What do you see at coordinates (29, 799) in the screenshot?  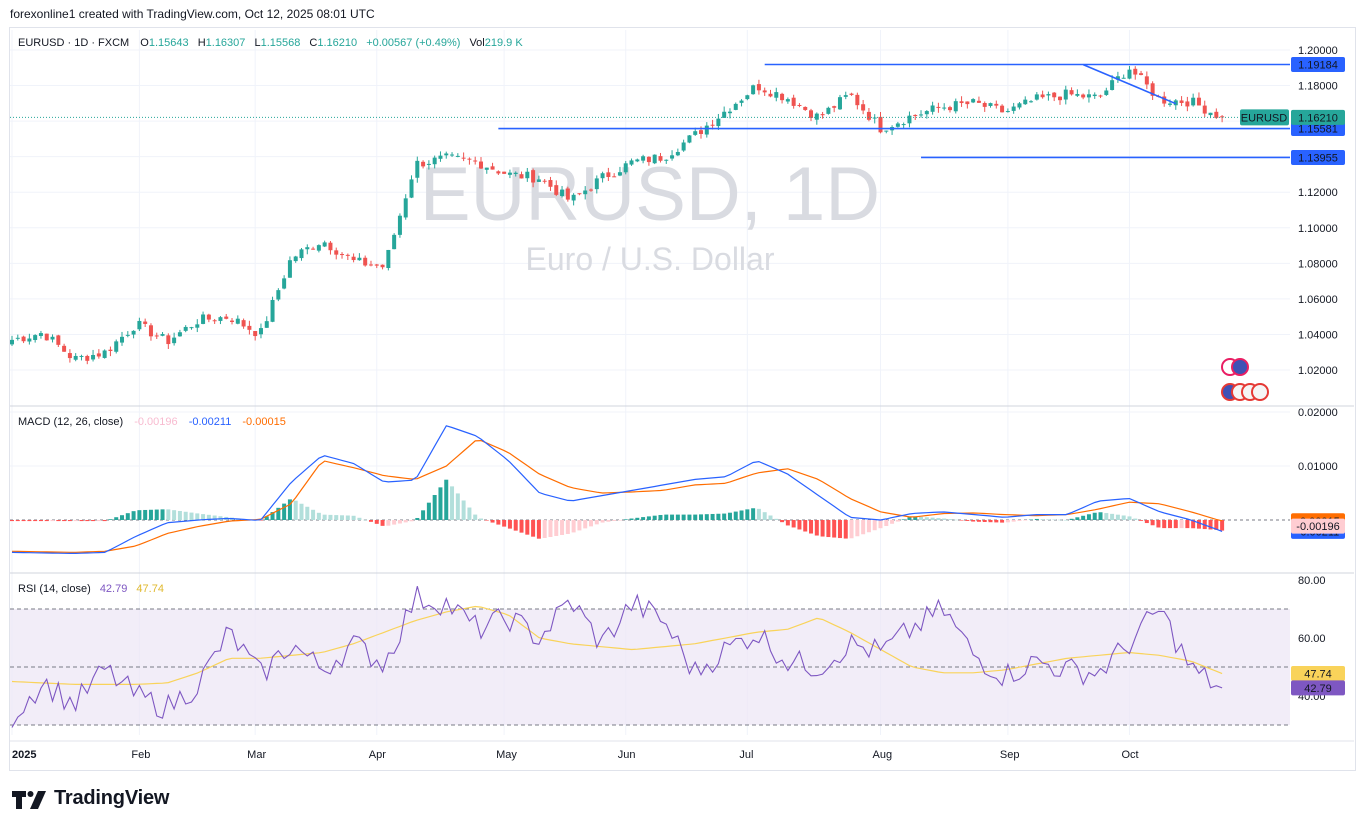 I see `tradingview-logo-icon` at bounding box center [29, 799].